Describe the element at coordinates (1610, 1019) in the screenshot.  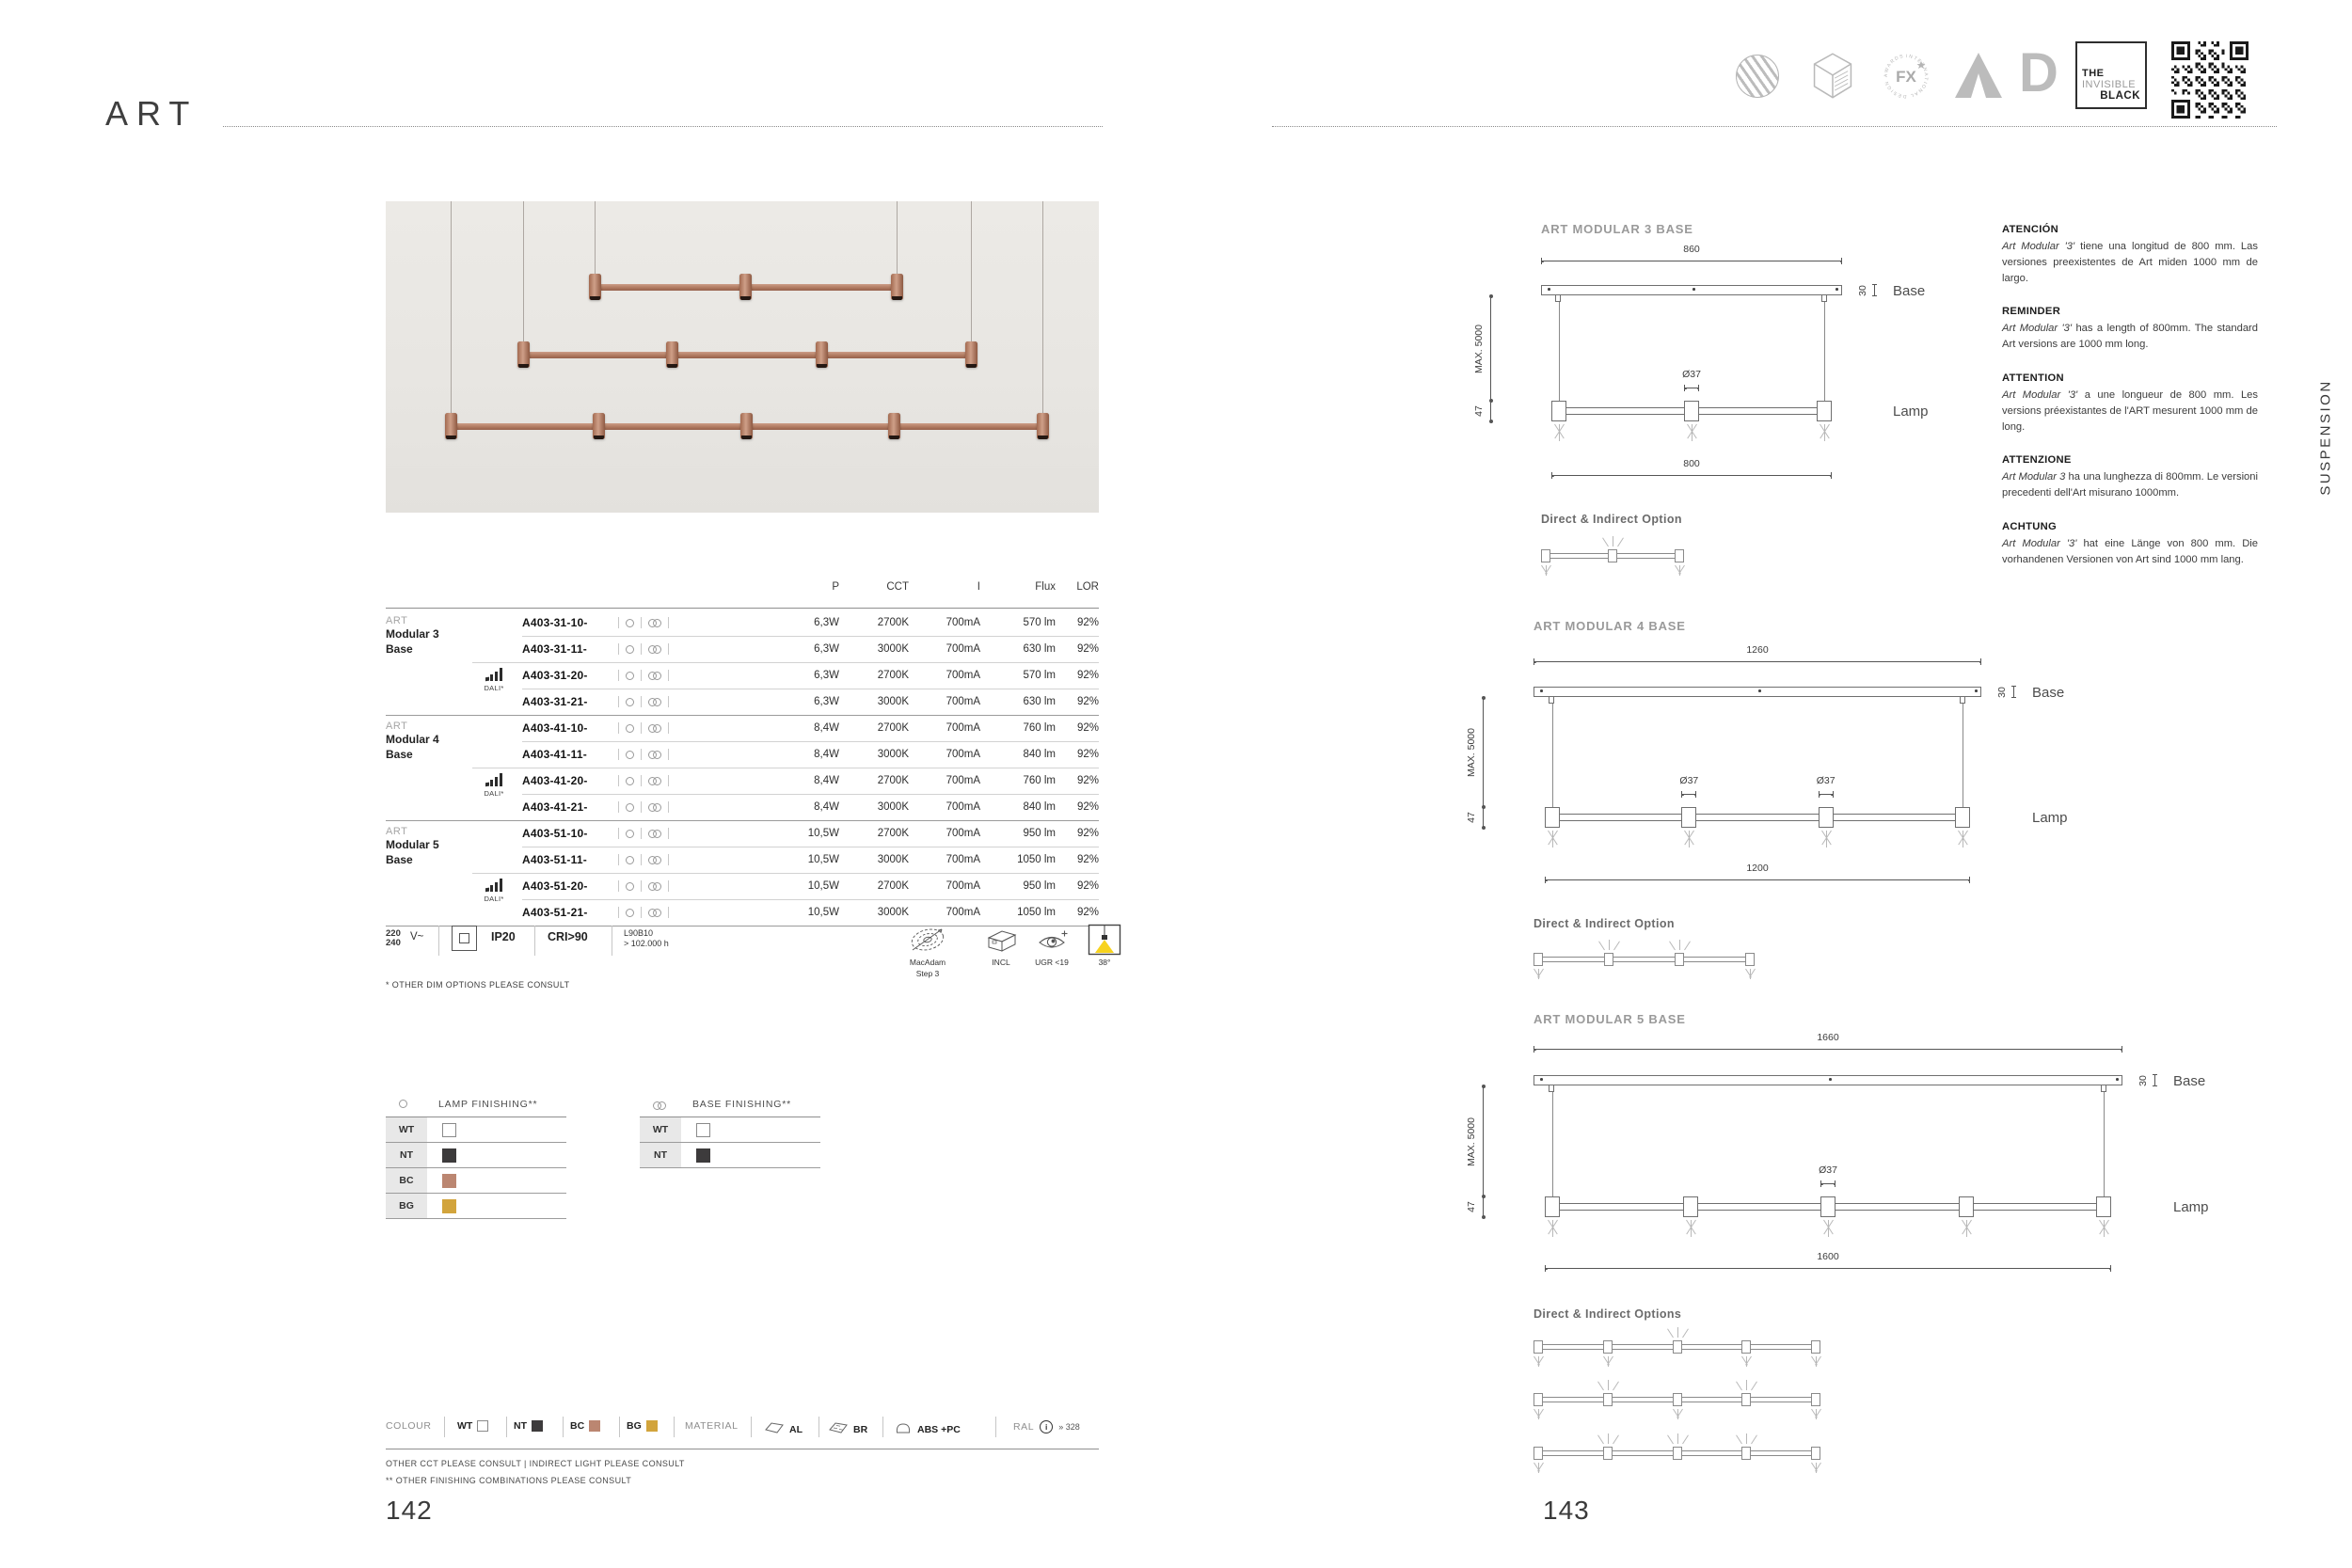
I see `section-title: ART MODULAR 5 BASE` at that location.